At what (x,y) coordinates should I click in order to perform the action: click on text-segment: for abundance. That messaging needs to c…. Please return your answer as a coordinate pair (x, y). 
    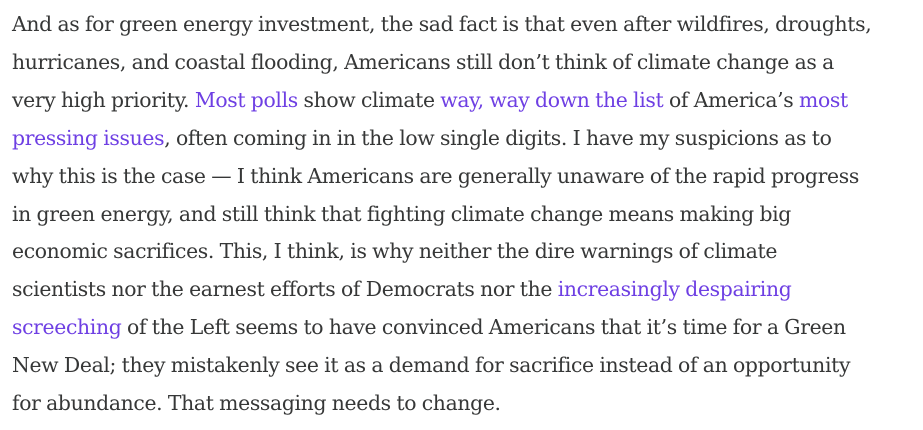
    Looking at the image, I should click on (256, 403).